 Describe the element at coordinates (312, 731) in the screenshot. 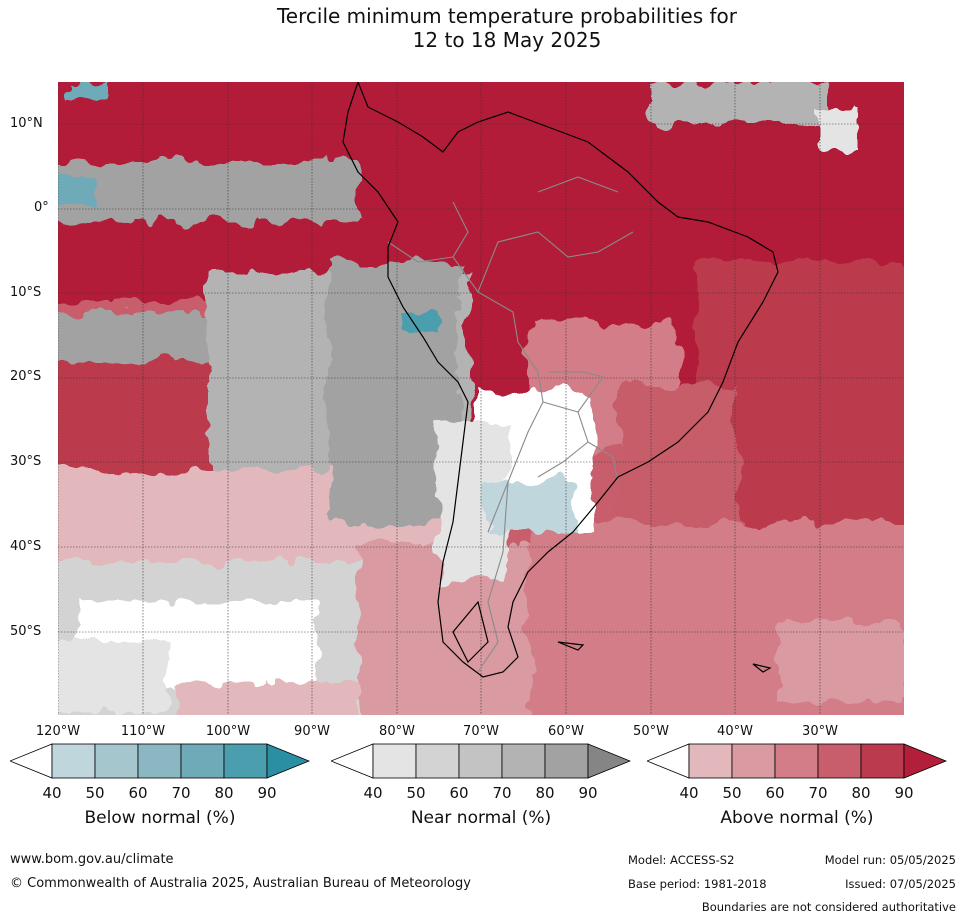

I see `lon-label-90w: 90°W` at that location.